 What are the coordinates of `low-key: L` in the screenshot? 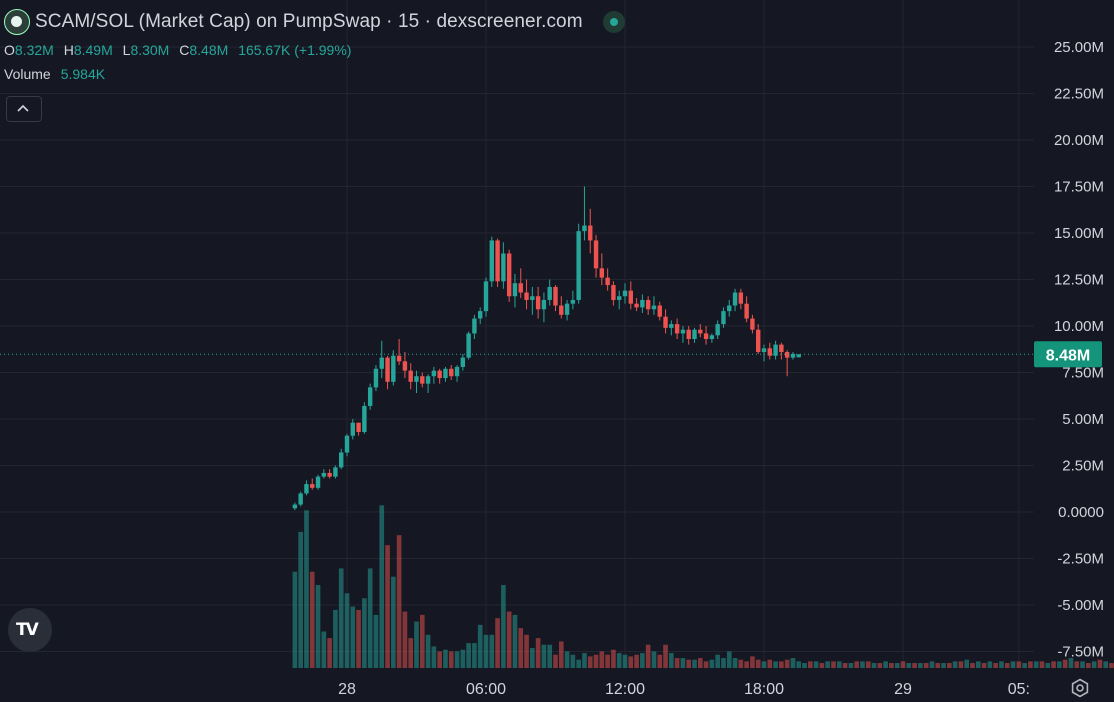 It's located at (126, 50).